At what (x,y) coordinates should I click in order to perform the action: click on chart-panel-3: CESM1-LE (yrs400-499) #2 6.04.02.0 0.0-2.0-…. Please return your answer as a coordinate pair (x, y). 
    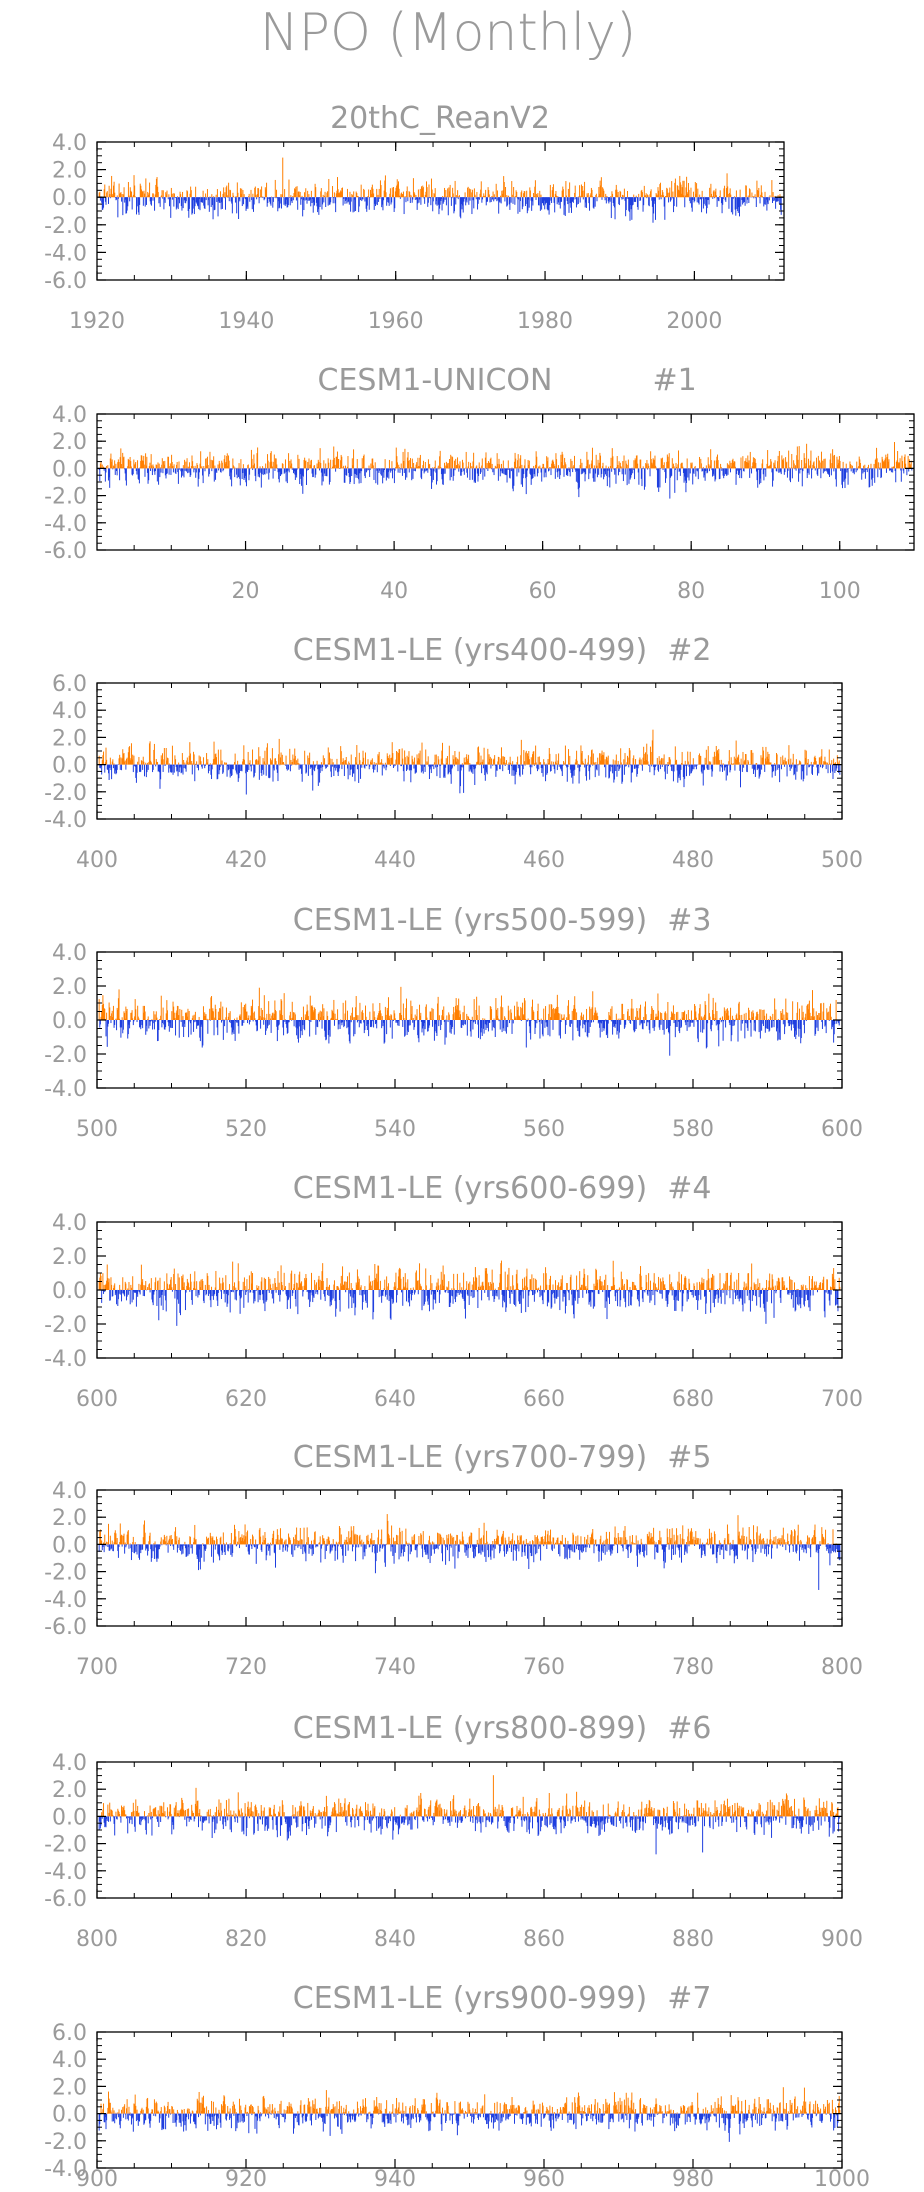
    Looking at the image, I should click on (453, 753).